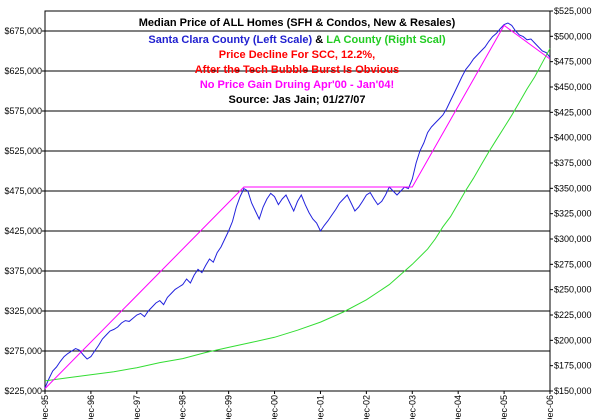 This screenshot has width=600, height=419. What do you see at coordinates (412, 407) in the screenshot?
I see `x-tick-label: Dec-03` at bounding box center [412, 407].